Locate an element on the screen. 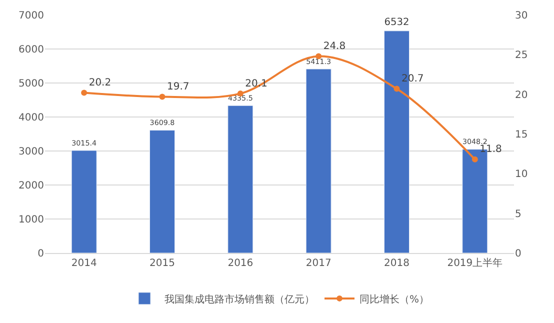 The width and height of the screenshot is (554, 323). x-tick-label: 2015 is located at coordinates (162, 263).